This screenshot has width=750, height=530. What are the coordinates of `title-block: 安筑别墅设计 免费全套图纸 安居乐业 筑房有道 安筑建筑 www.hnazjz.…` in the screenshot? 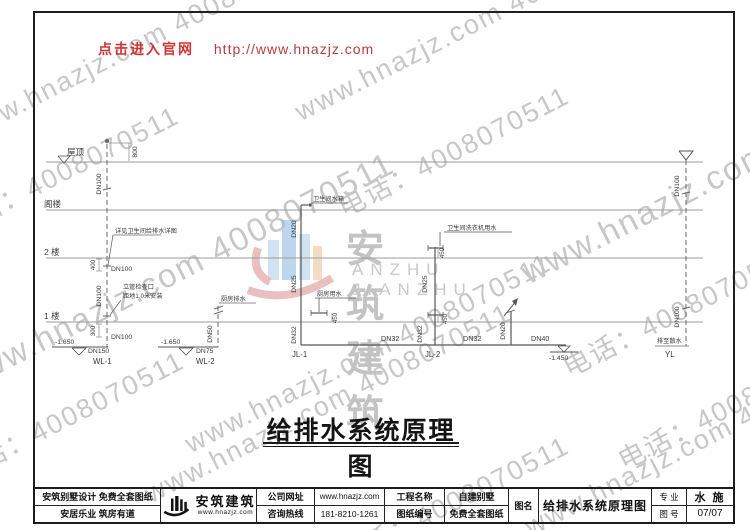 It's located at (384, 505).